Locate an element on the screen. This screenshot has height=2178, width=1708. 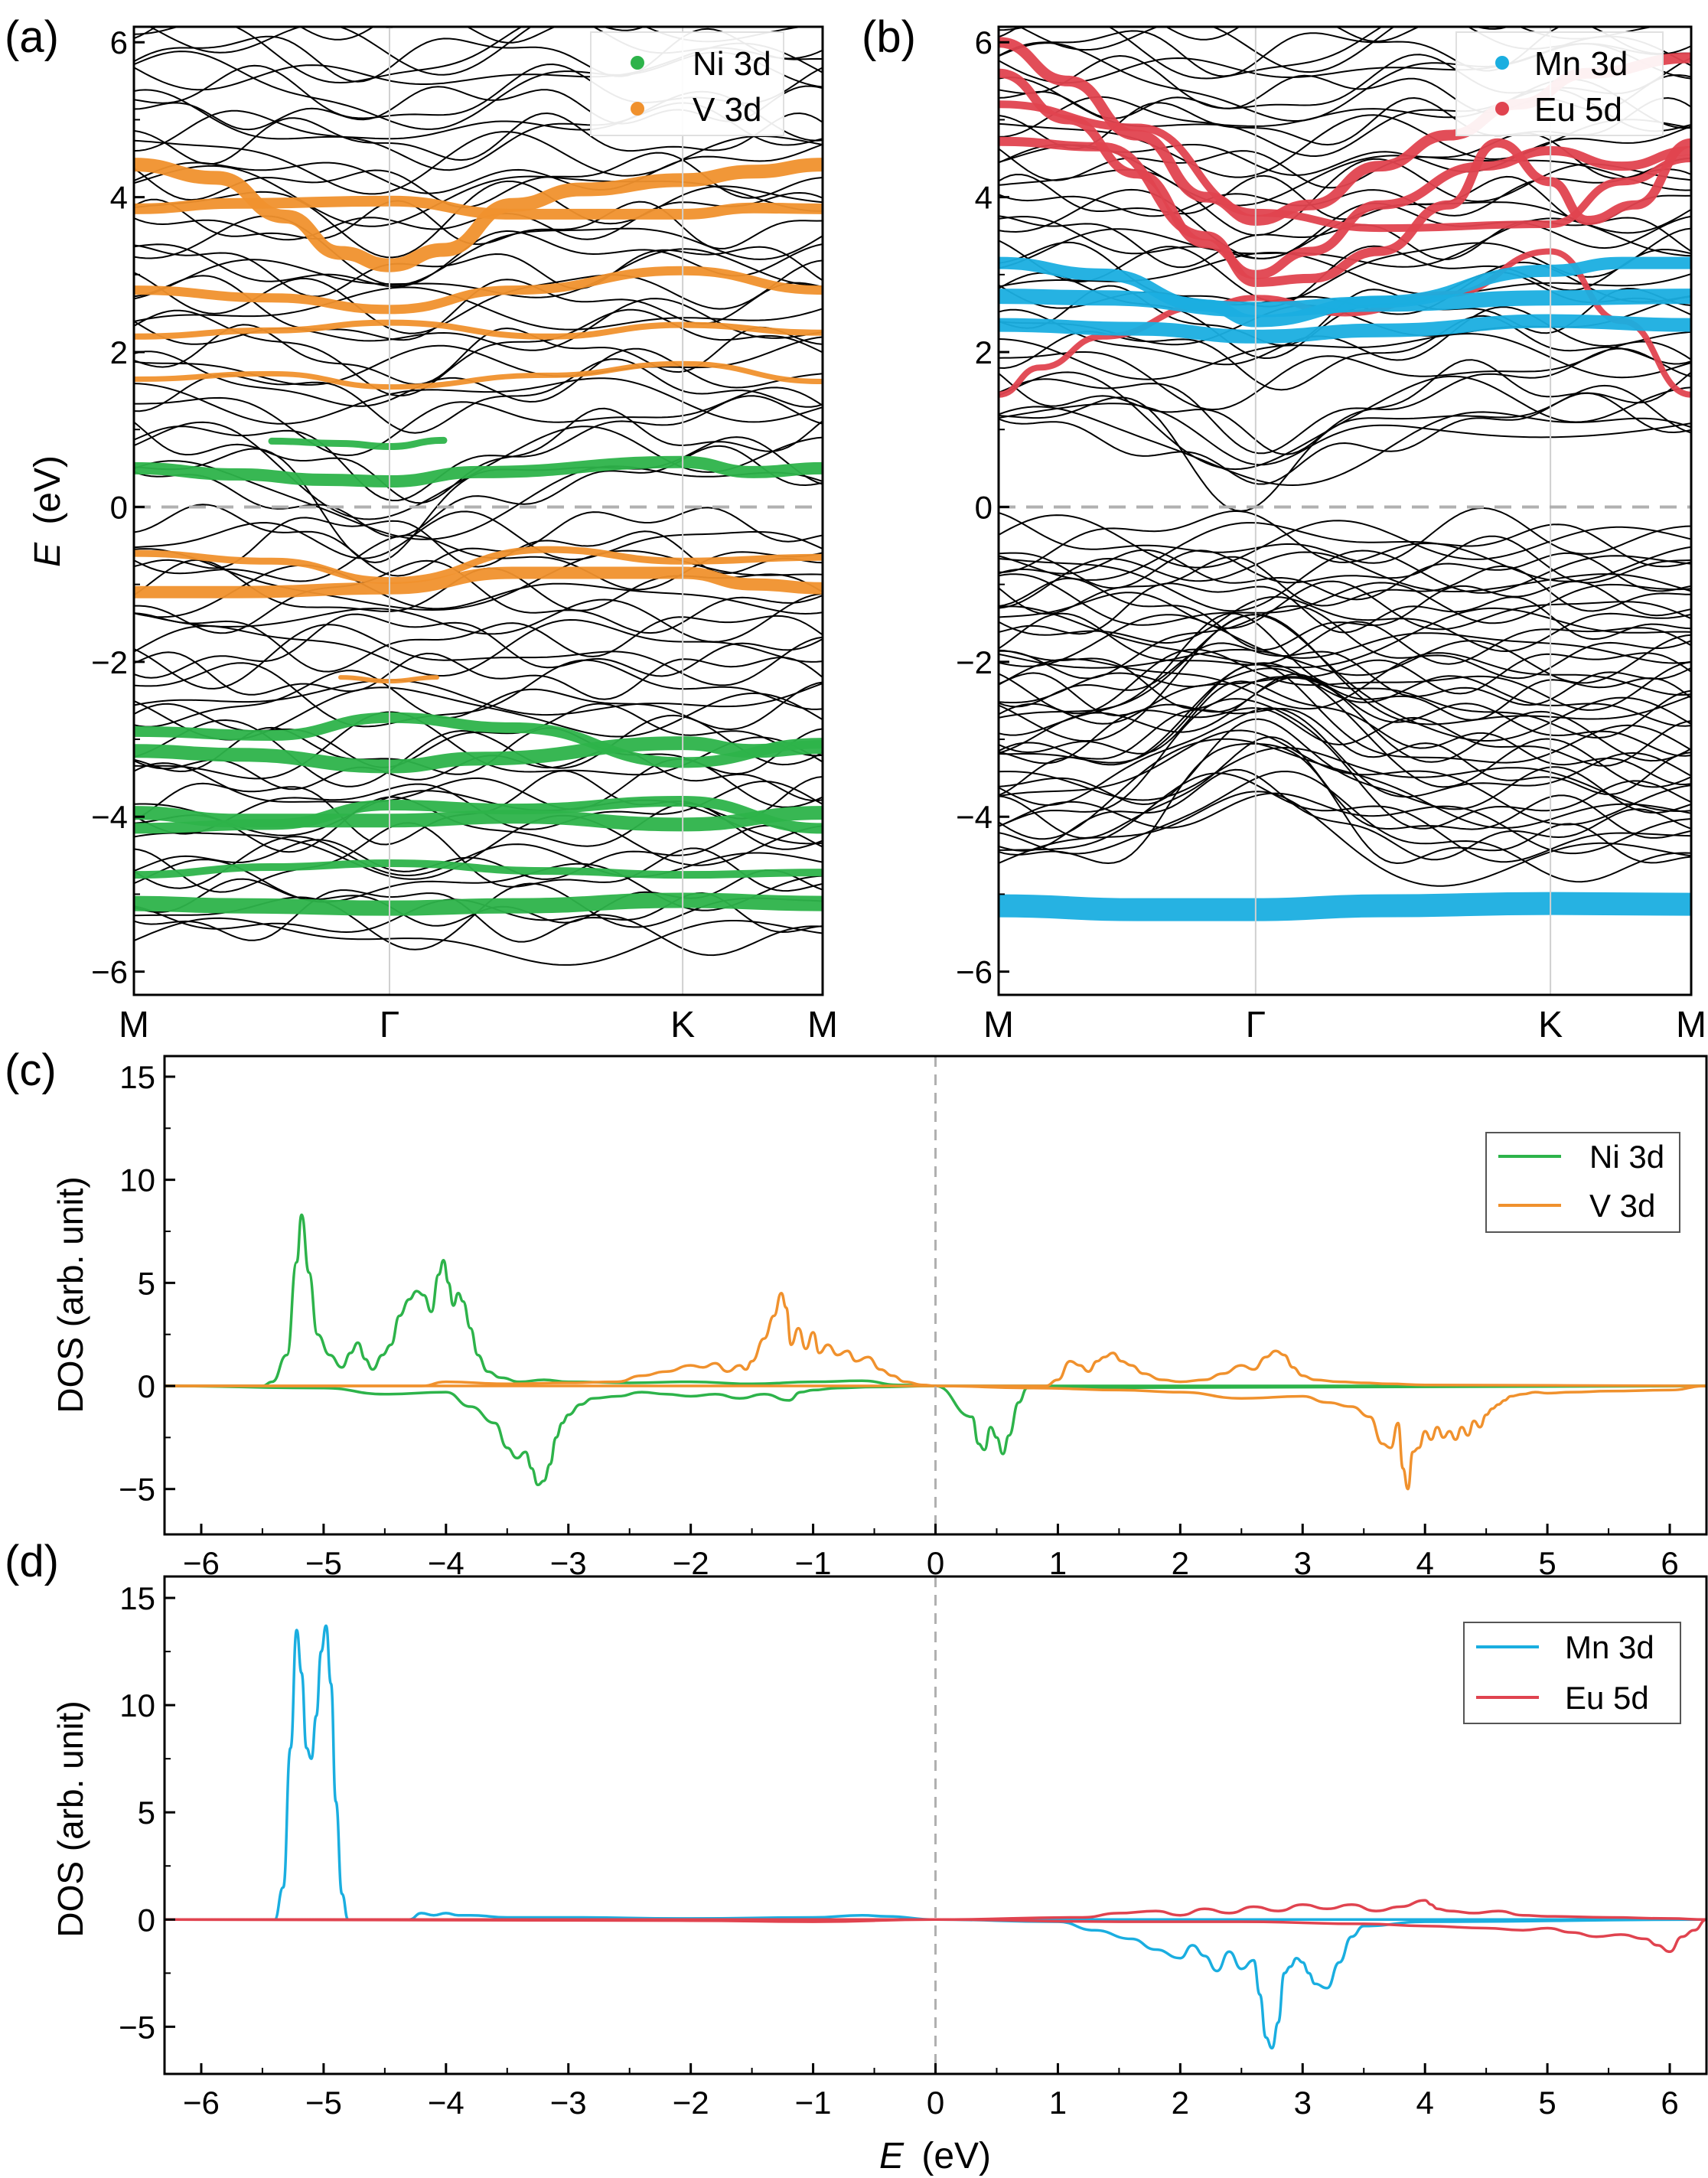
x-tick-label: 0 is located at coordinates (935, 2103).